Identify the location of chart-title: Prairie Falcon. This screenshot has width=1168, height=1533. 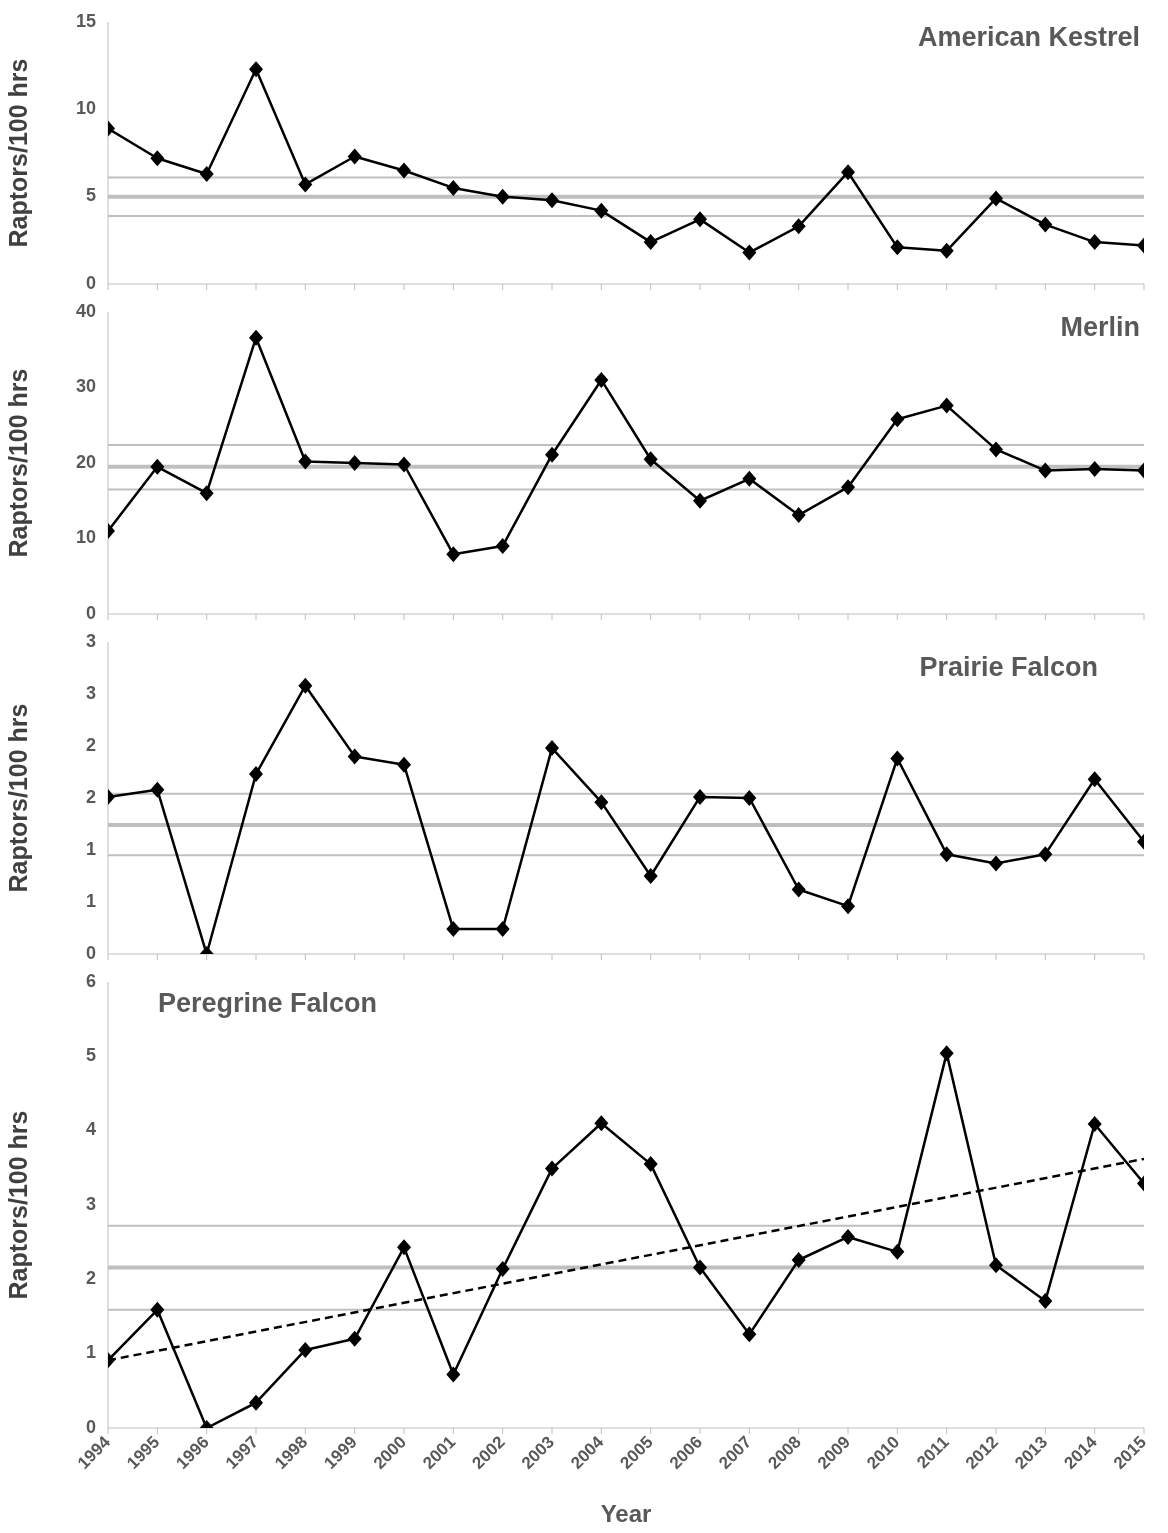
(1008, 667).